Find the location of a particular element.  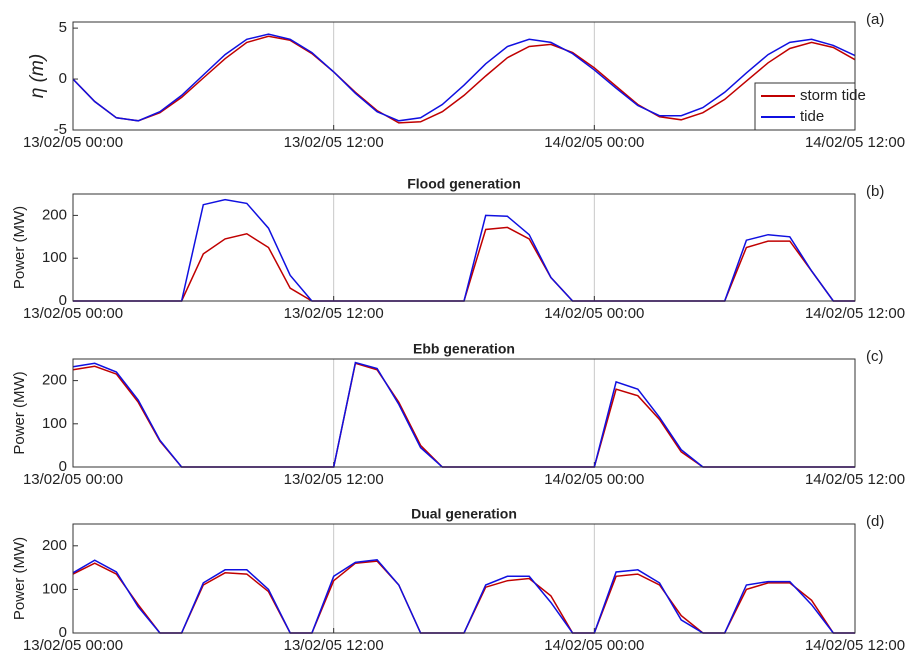

subplot-title: Ebb generation is located at coordinates (464, 349).